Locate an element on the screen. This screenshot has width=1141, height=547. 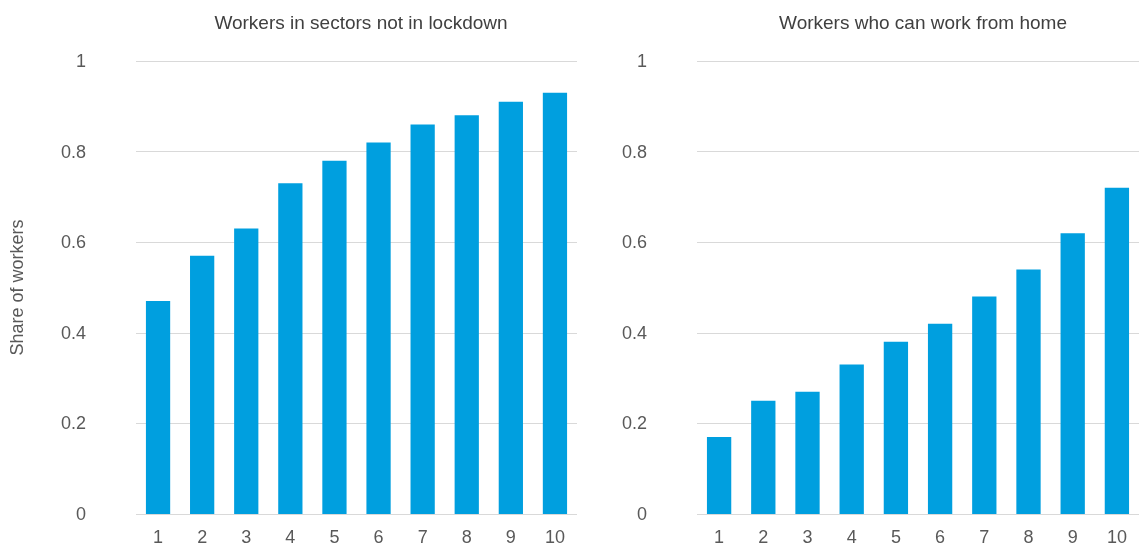
chart-title: Workers who can work from home is located at coordinates (923, 22).